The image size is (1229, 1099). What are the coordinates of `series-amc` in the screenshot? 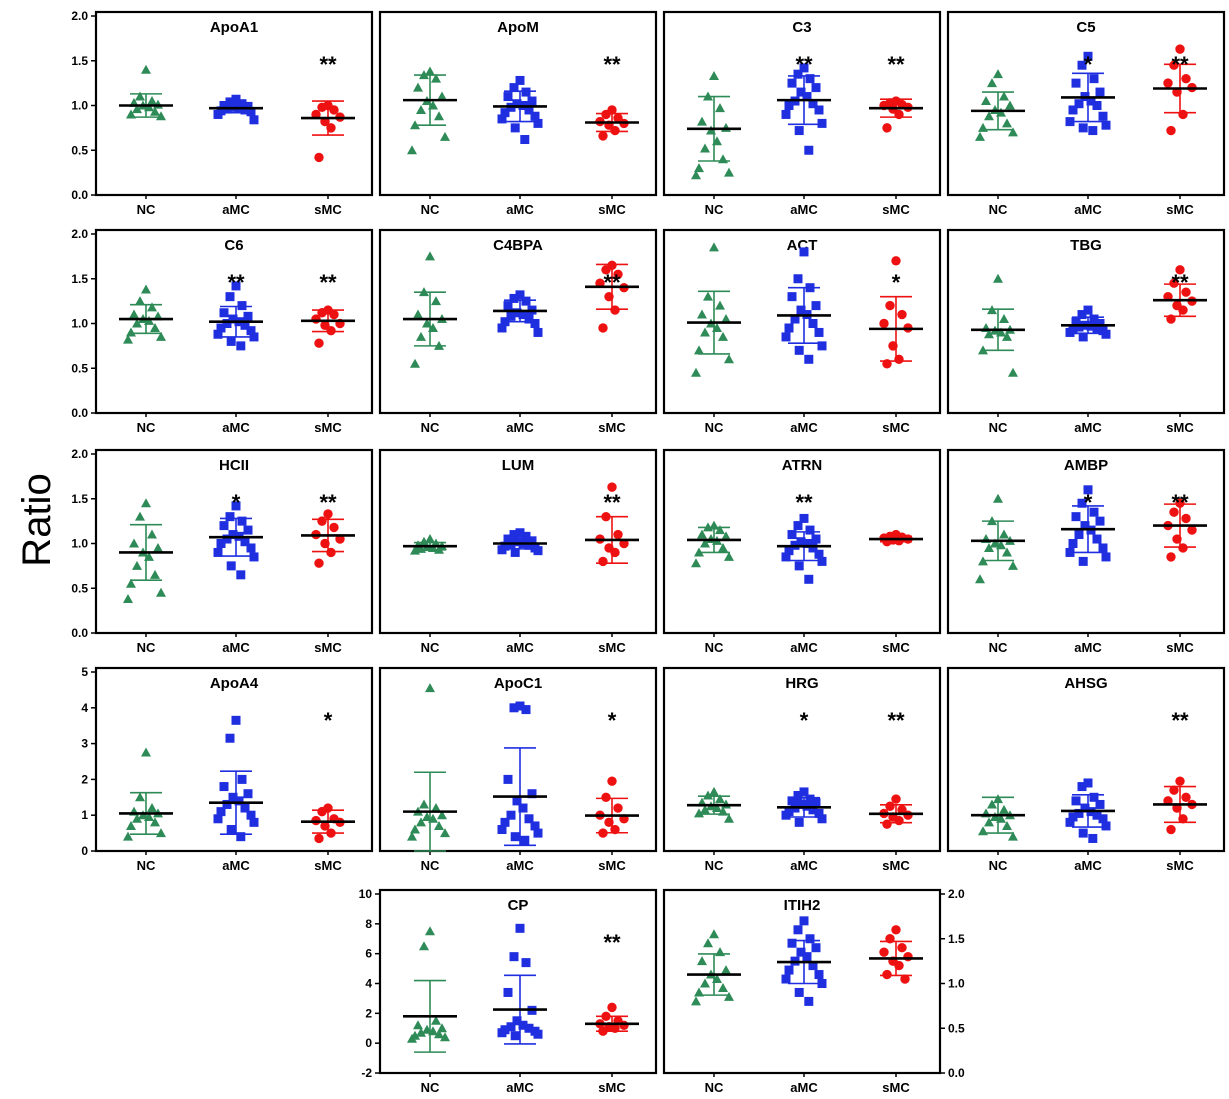 It's located at (804, 548).